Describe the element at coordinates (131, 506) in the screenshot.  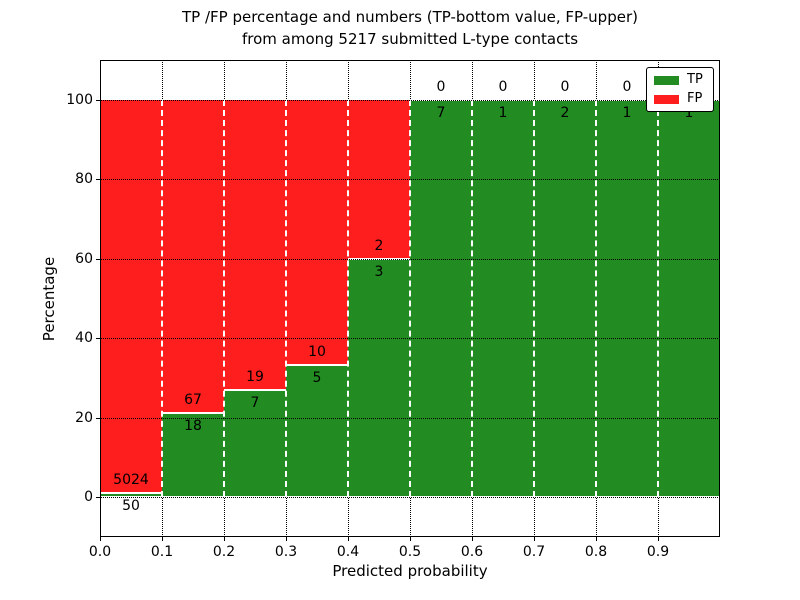
I see `bar-tp-count-label: 50` at that location.